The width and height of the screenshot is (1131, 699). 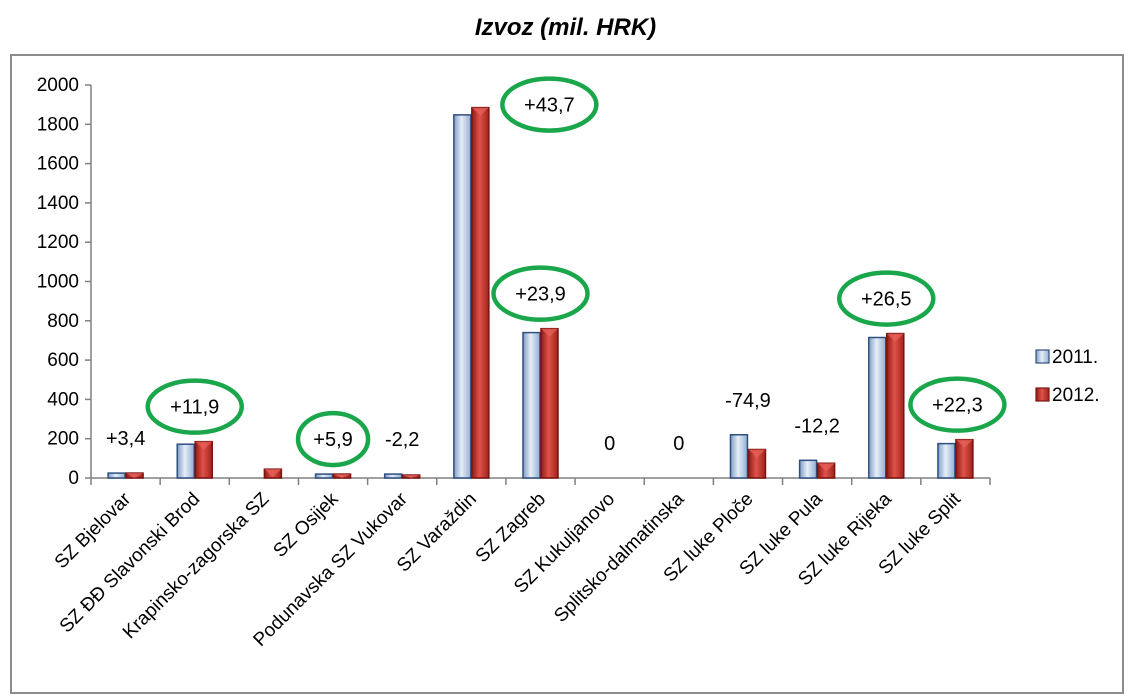 I want to click on data-label: +23,9, so click(x=540, y=295).